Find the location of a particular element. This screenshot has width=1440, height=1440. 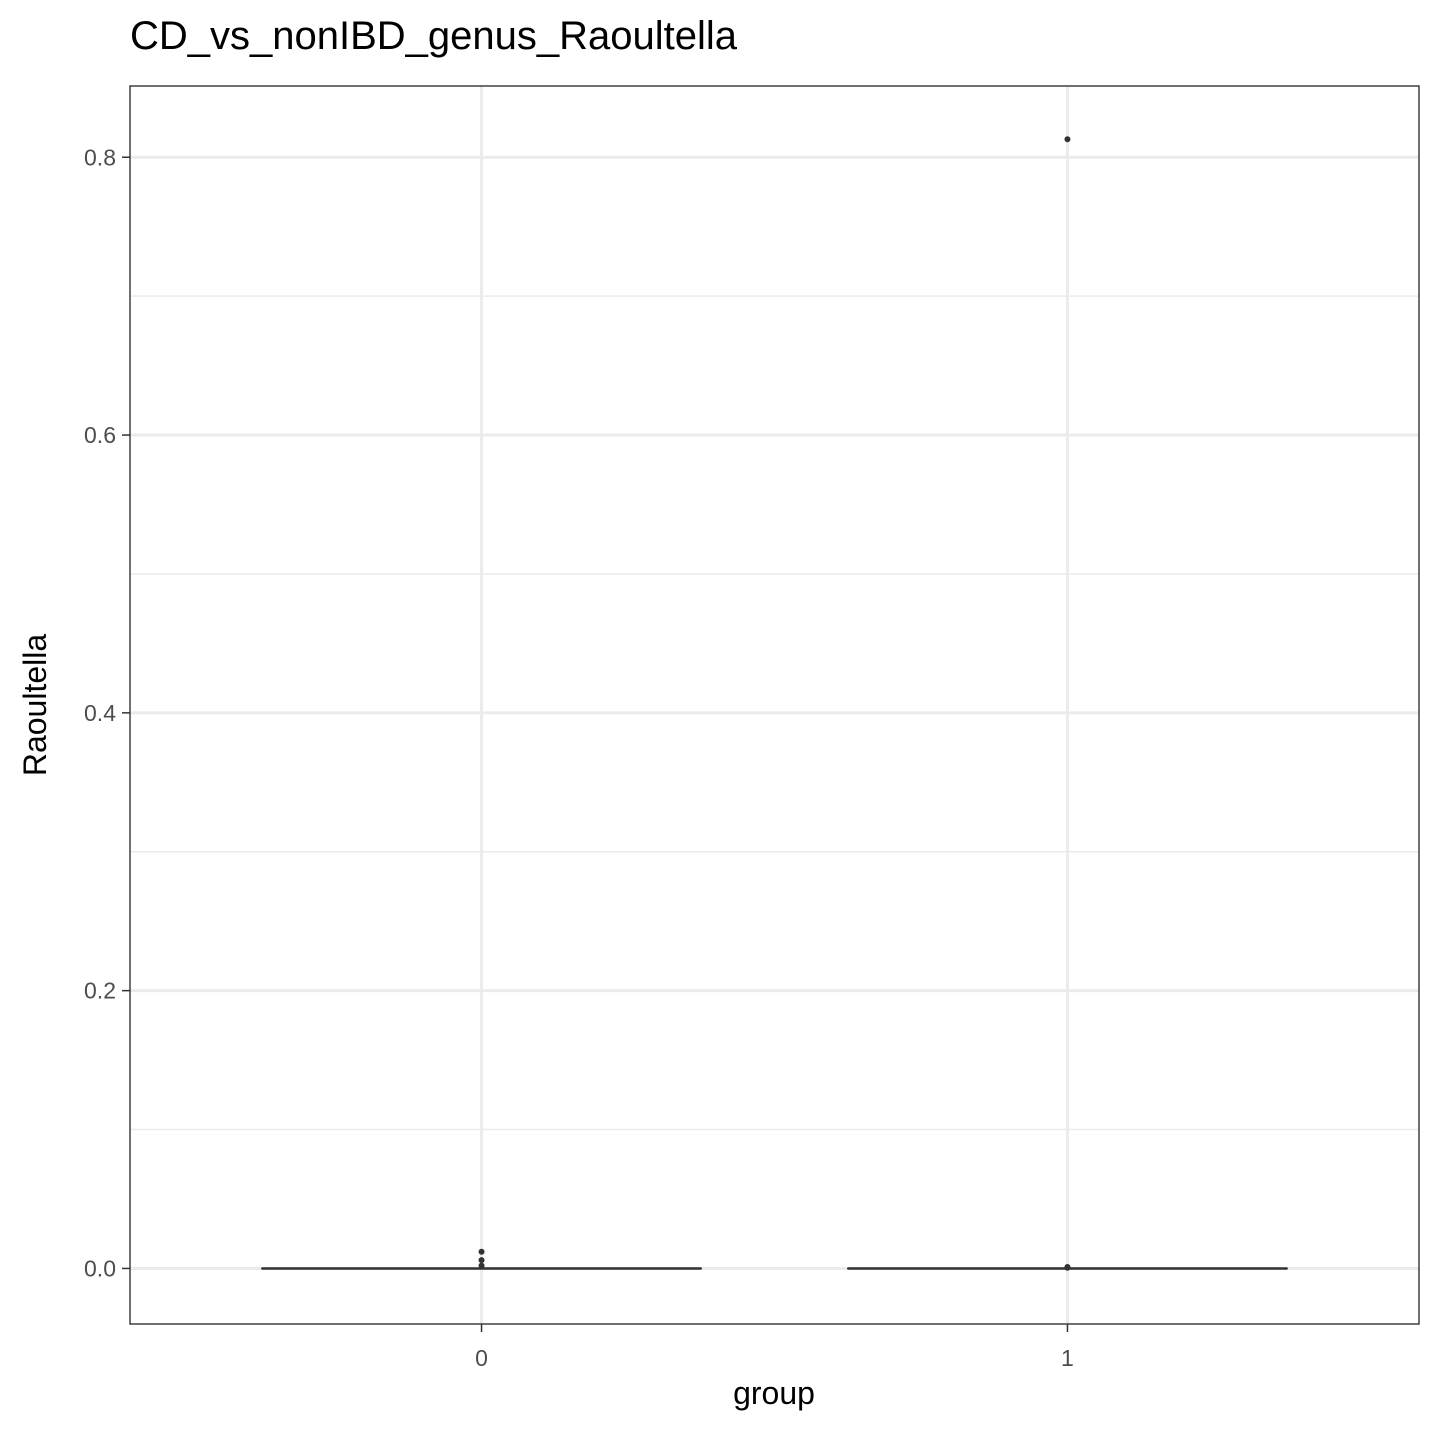

chart-title: CD_vs_nonIBD_genus_Raoultella is located at coordinates (434, 36).